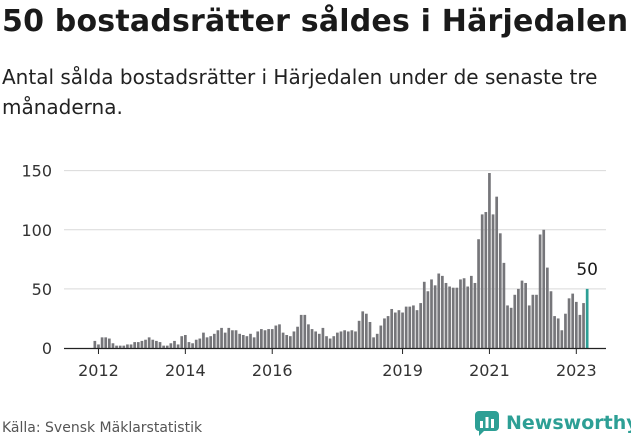 This screenshot has height=439, width=631. Describe the element at coordinates (587, 270) in the screenshot. I see `latest-value-label: 50` at that location.